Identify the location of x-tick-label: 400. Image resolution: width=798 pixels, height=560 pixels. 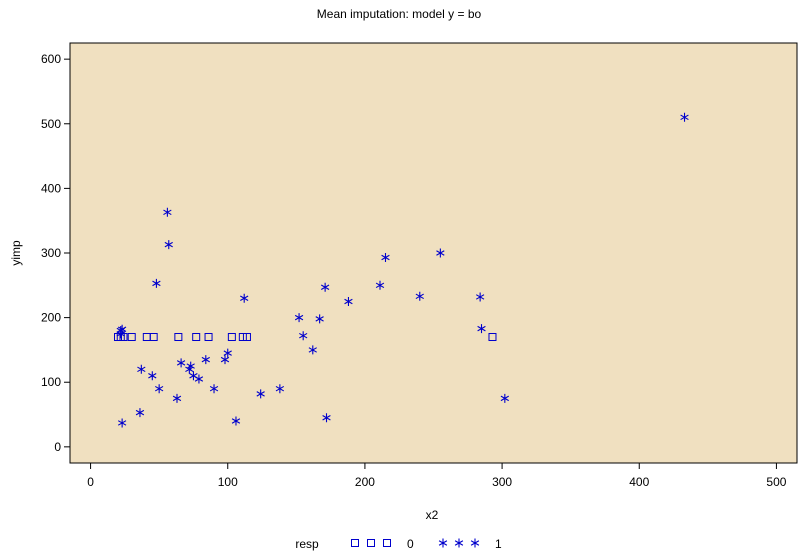
(639, 482).